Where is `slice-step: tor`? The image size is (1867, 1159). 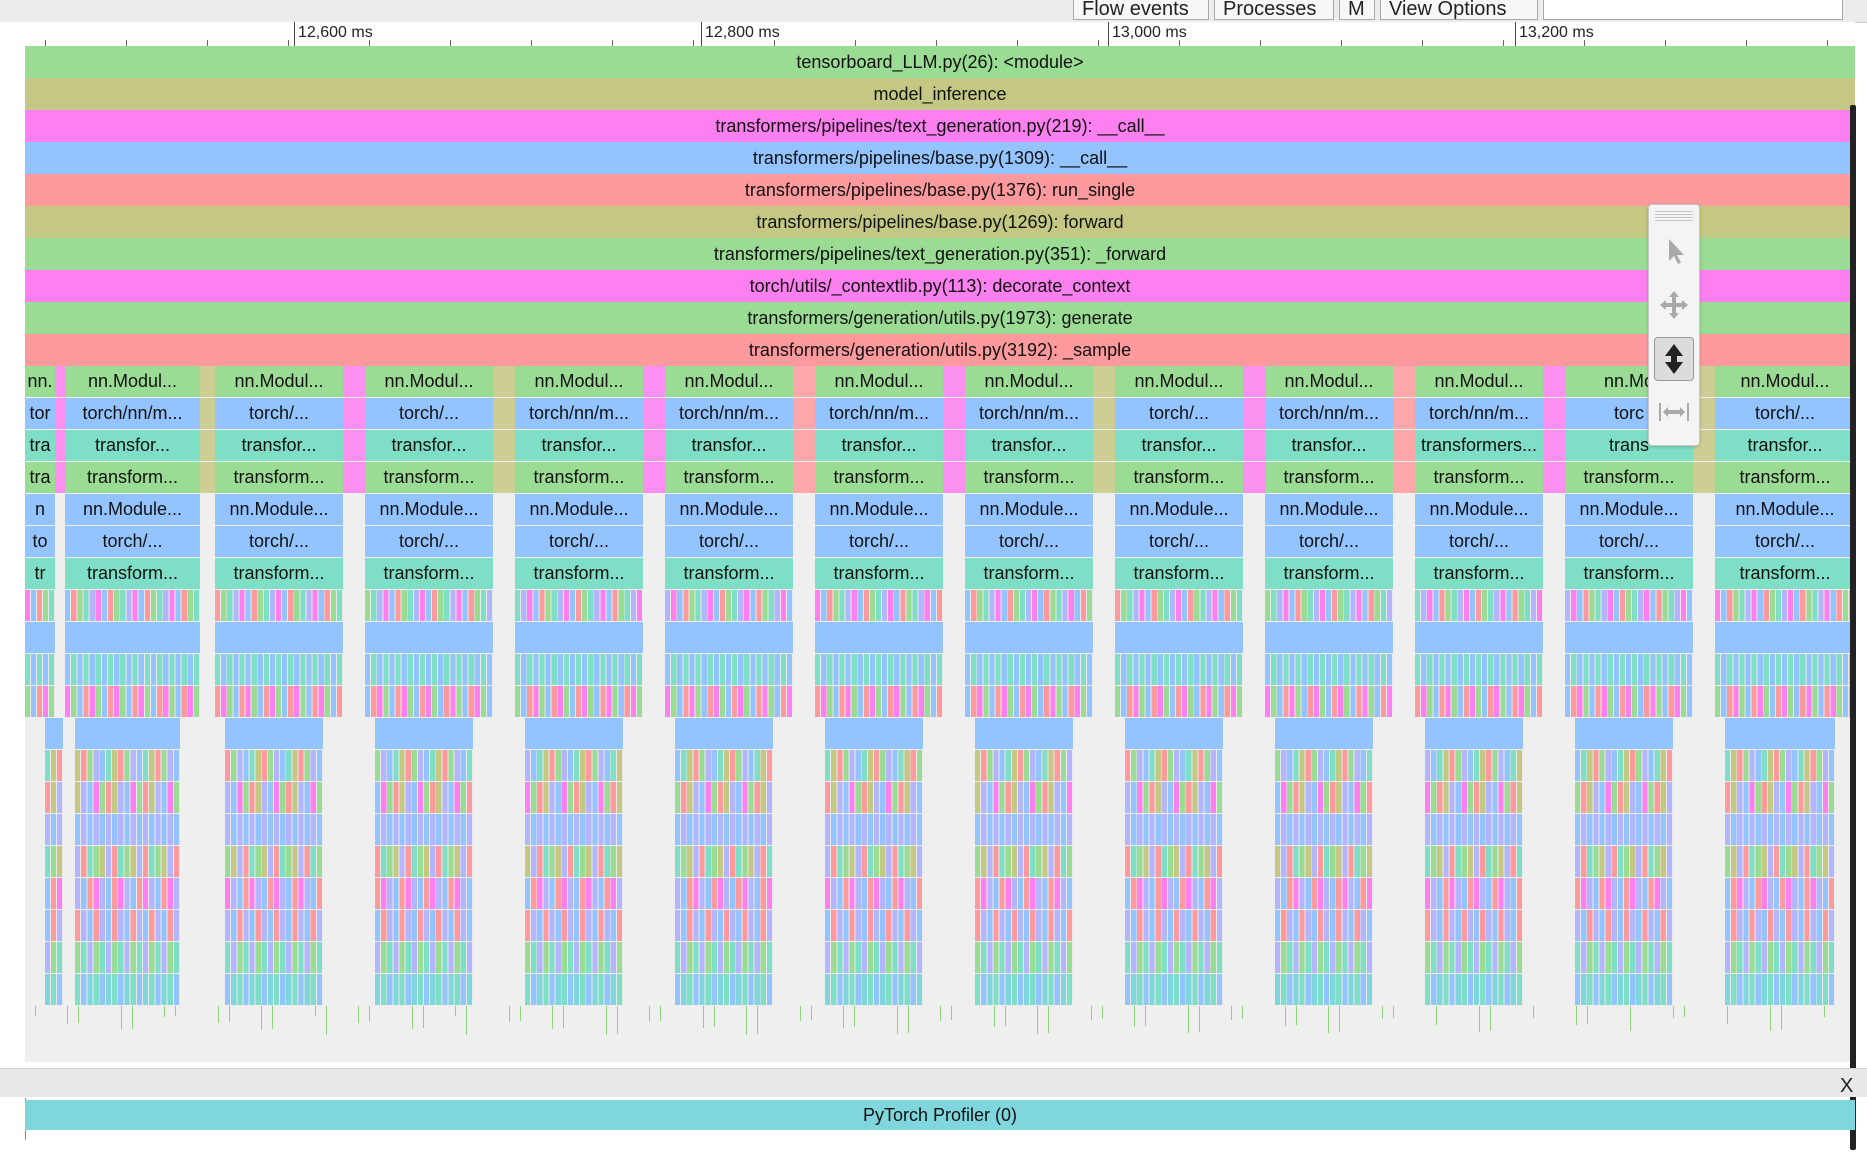 slice-step: tor is located at coordinates (40, 413).